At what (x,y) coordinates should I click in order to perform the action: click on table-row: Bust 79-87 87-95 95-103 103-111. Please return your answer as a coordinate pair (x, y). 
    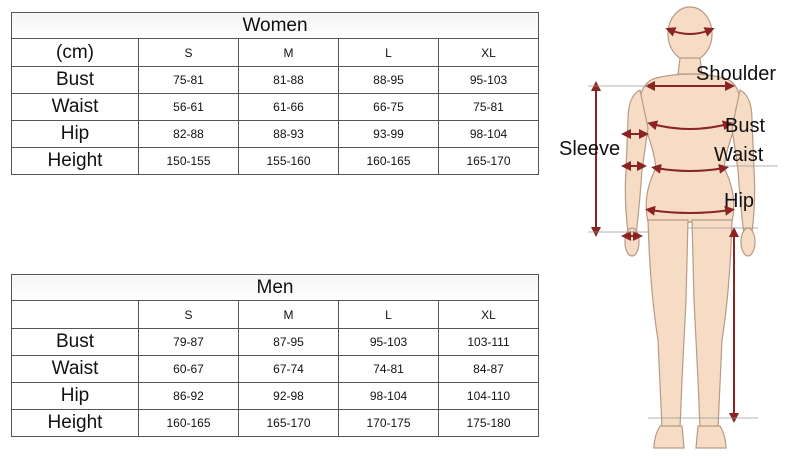
    Looking at the image, I should click on (275, 342).